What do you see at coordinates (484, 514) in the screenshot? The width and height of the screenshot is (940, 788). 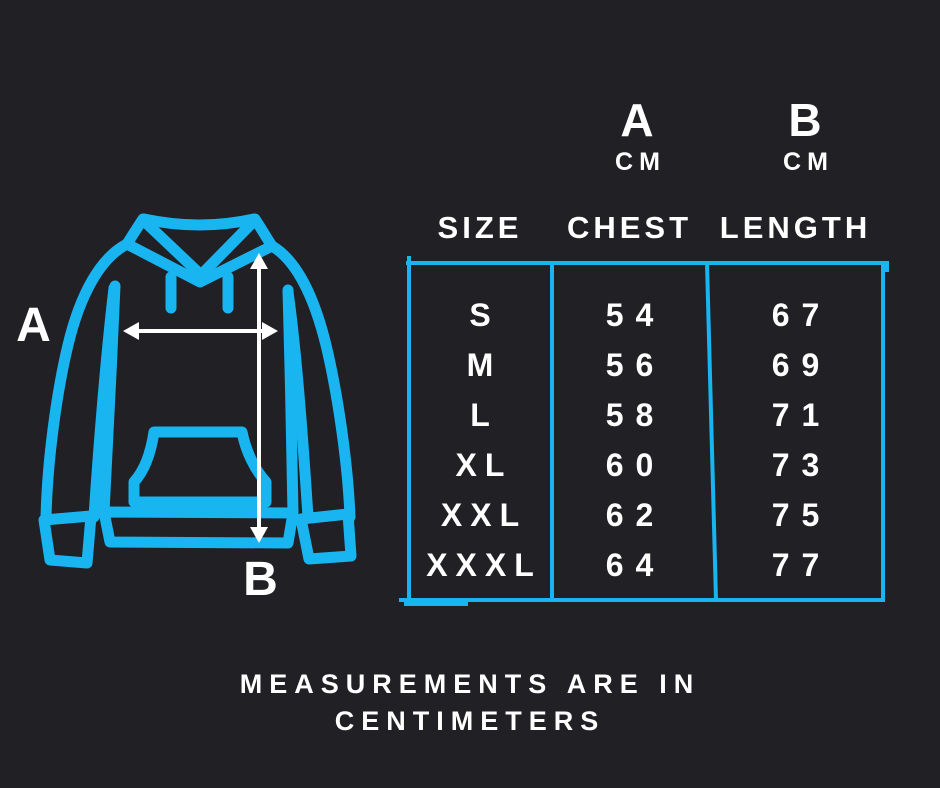 I see `size-value: XXL` at bounding box center [484, 514].